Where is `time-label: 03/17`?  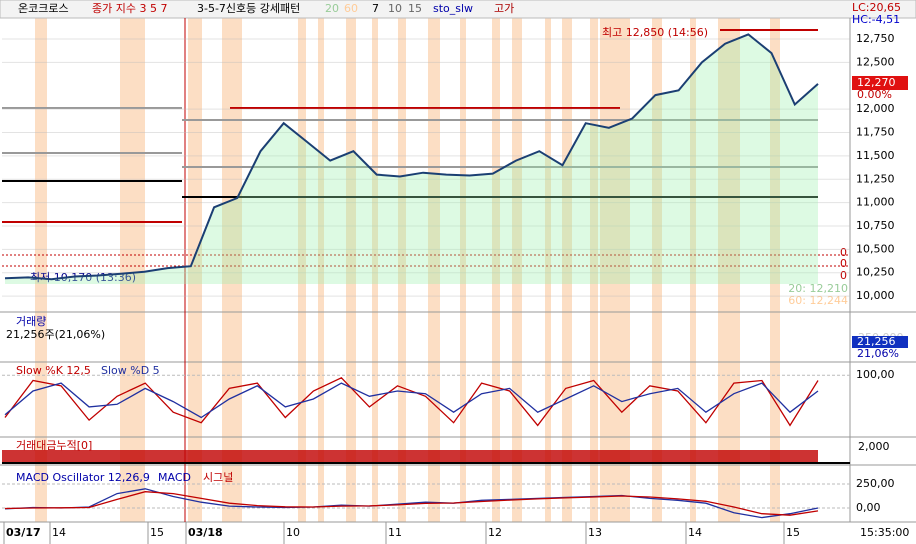 time-label: 03/17 is located at coordinates (23, 532).